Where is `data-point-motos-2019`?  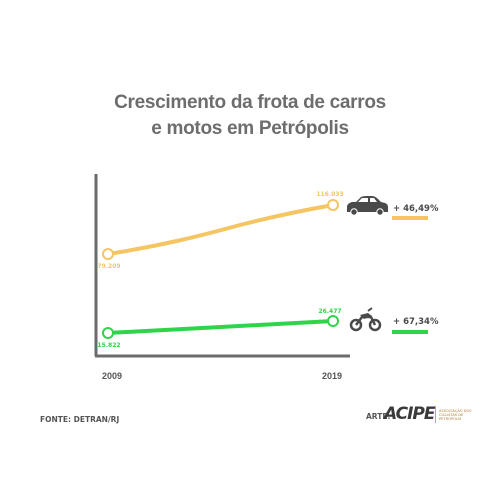
data-point-motos-2019 is located at coordinates (333, 321).